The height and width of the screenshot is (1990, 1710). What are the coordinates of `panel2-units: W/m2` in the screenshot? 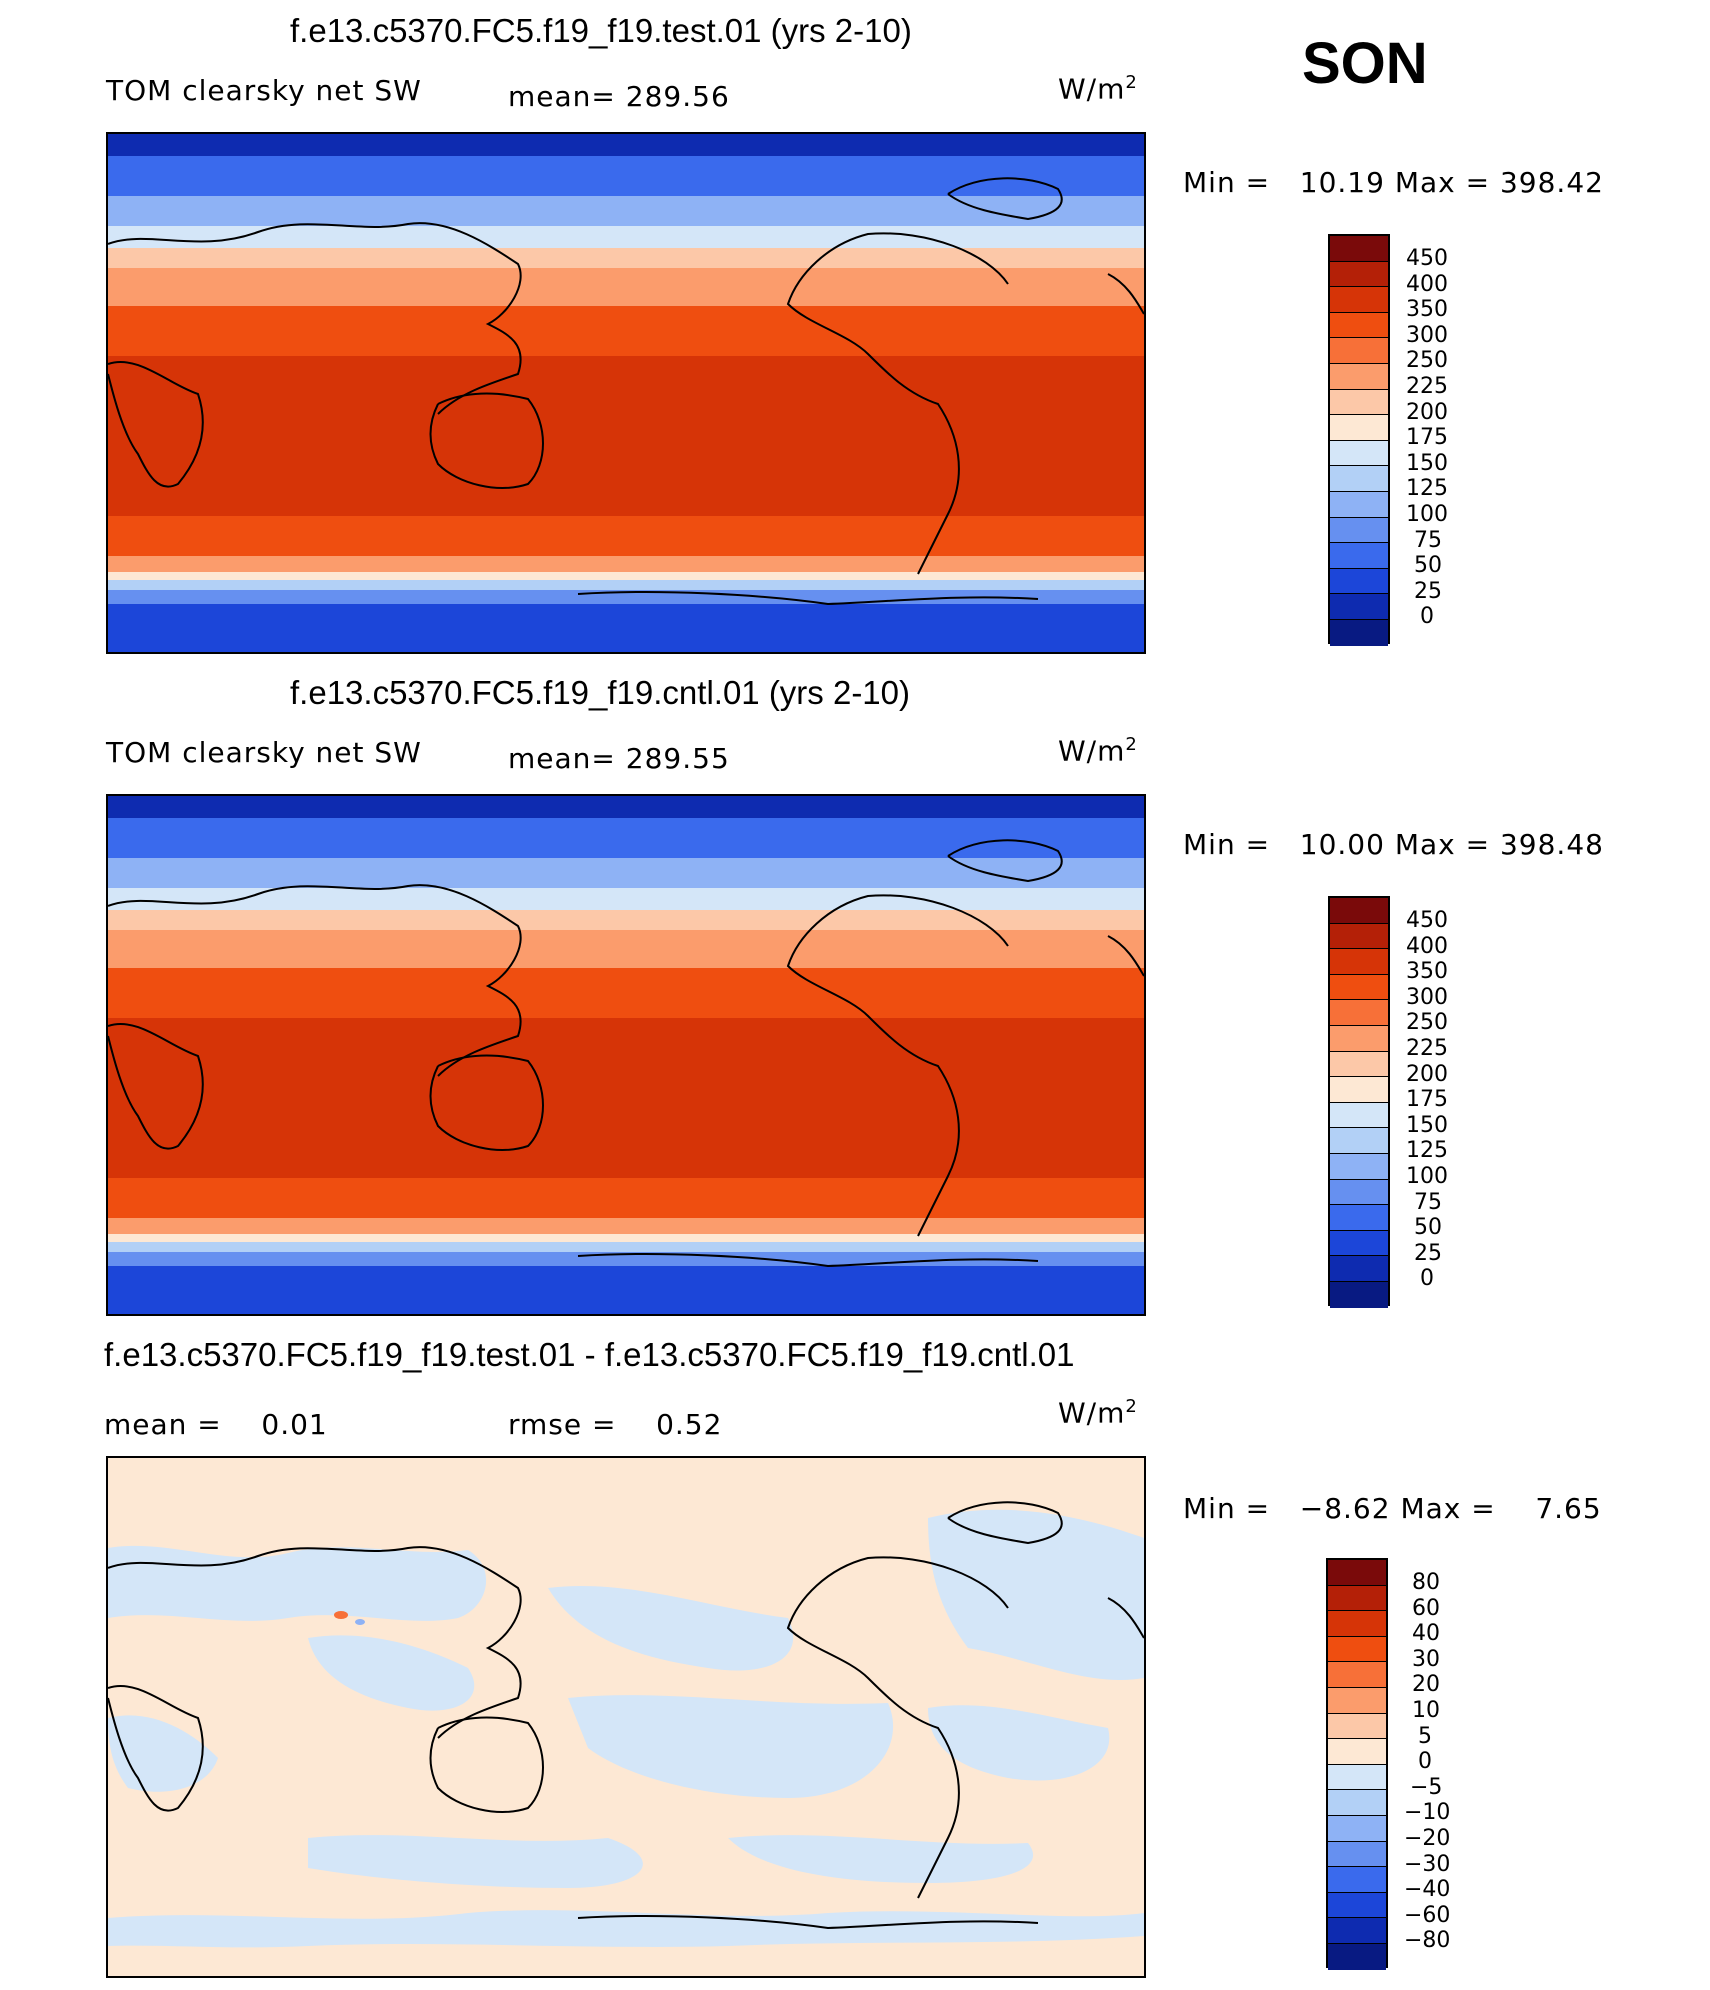 It's located at (1098, 751).